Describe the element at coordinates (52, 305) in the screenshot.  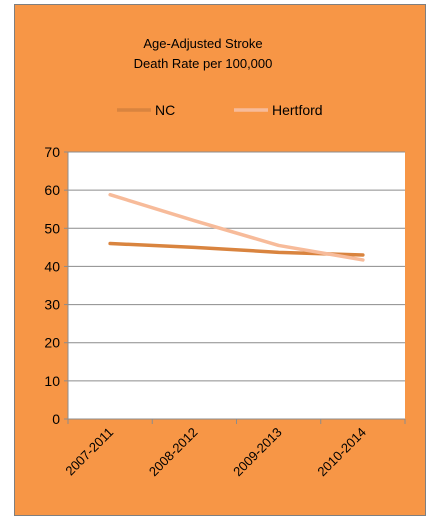
I see `y-tick-label: 30` at that location.